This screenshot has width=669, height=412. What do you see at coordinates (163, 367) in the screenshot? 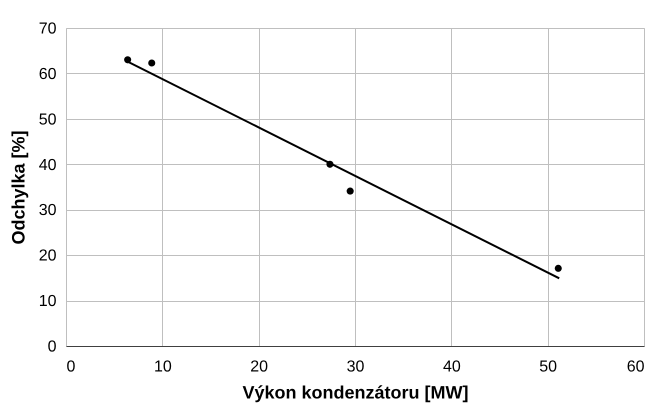
I see `x-tick-label: 10` at bounding box center [163, 367].